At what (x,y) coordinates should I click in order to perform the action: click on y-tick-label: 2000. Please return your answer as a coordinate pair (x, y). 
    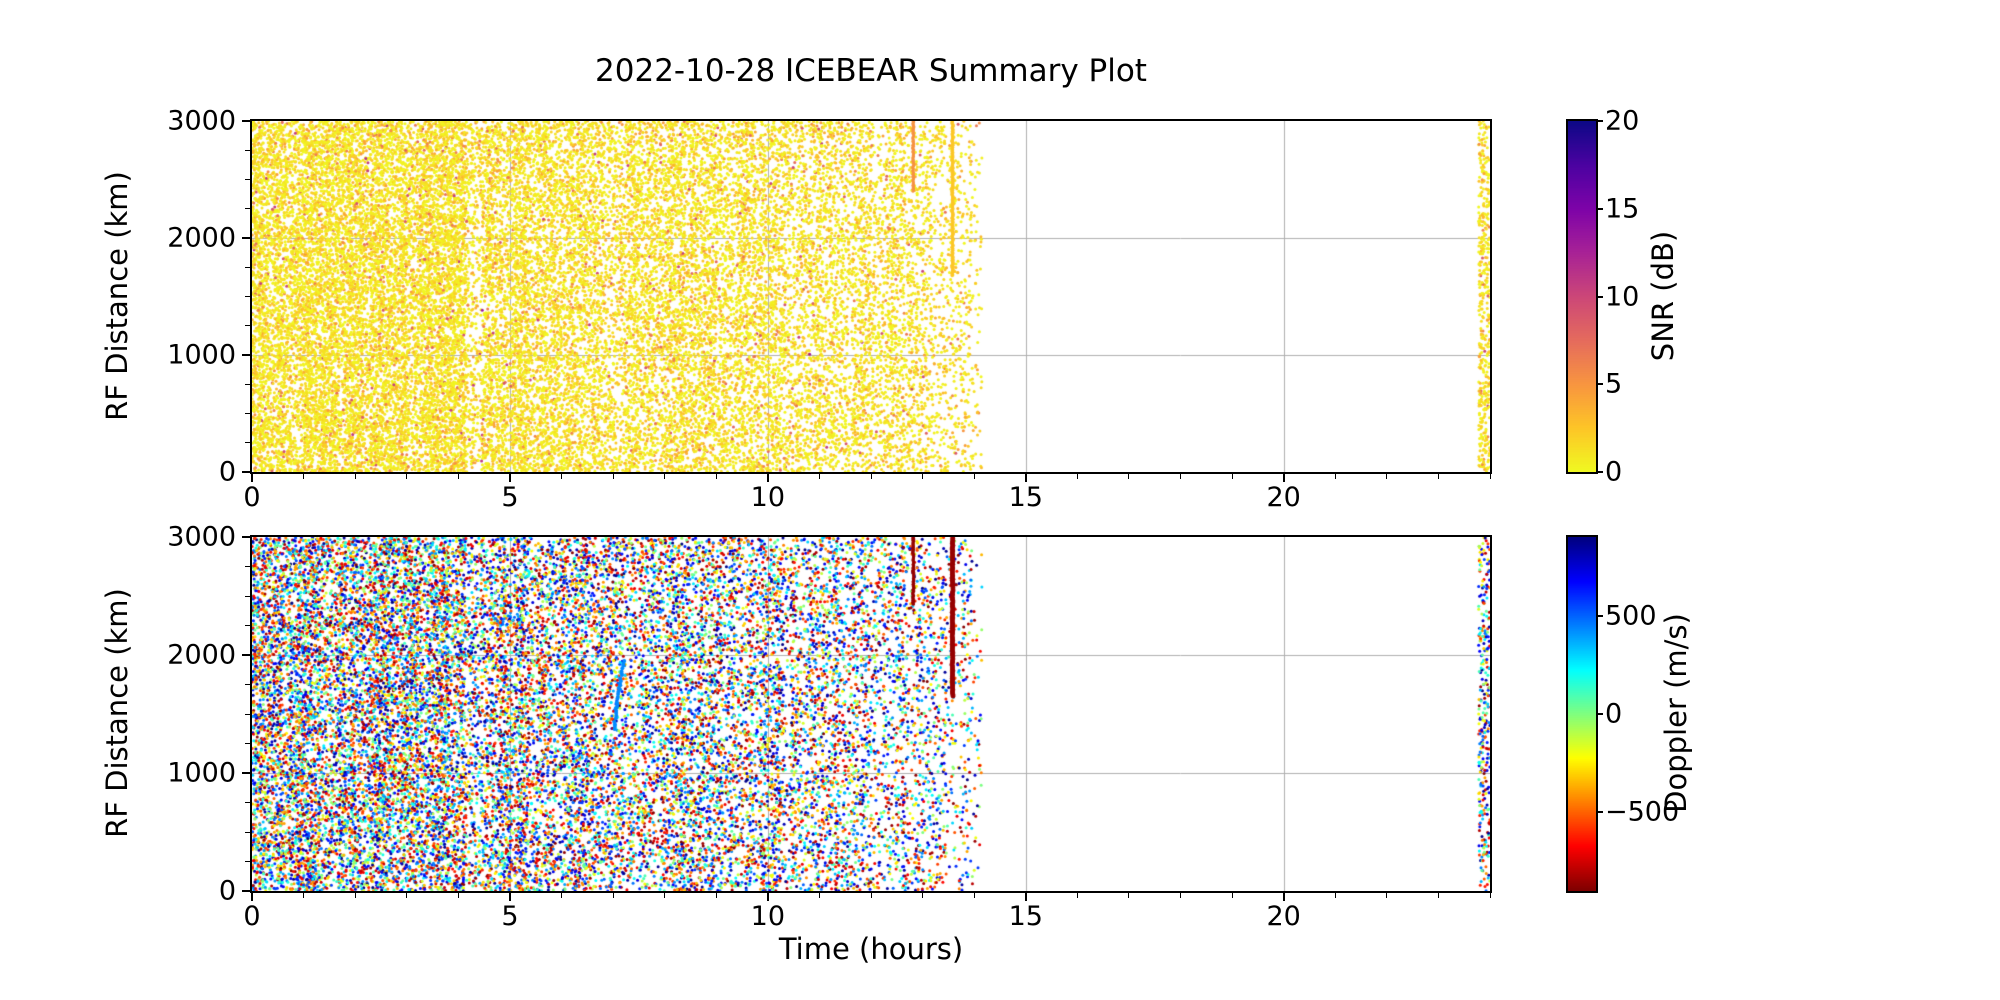
    Looking at the image, I should click on (201, 655).